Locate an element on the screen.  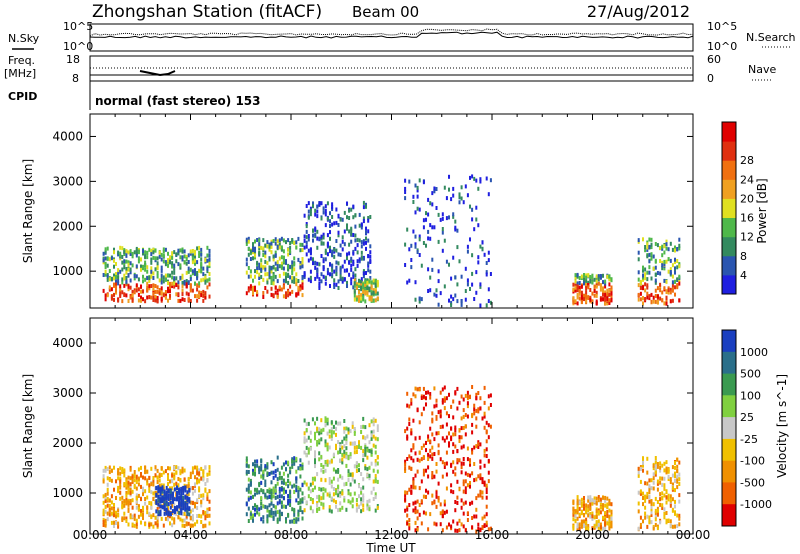
nsky-label: N.Sky is located at coordinates (24, 38).